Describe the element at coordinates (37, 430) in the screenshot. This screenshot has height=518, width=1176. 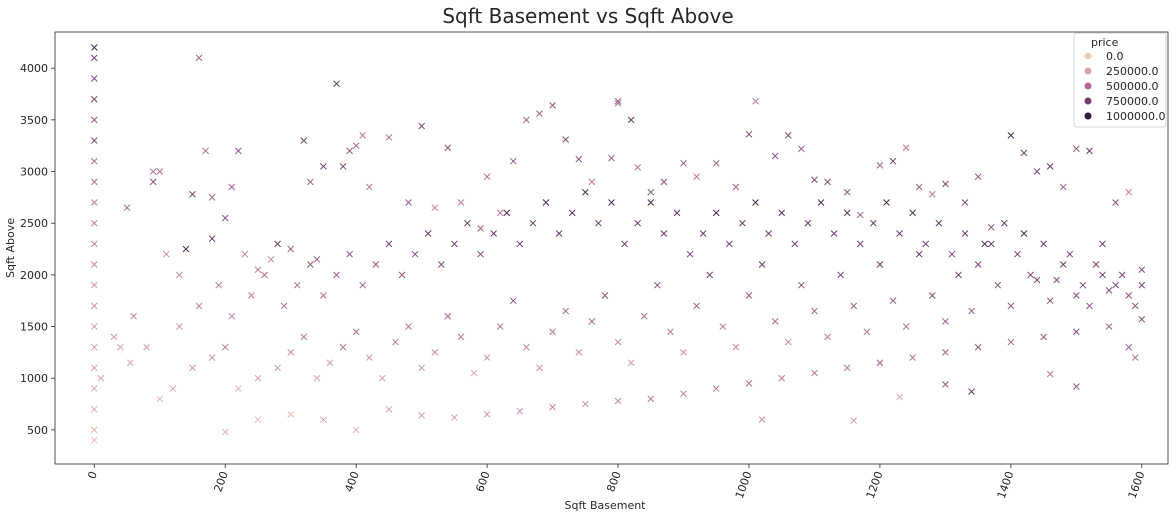
I see `y-tick-label: 500` at that location.